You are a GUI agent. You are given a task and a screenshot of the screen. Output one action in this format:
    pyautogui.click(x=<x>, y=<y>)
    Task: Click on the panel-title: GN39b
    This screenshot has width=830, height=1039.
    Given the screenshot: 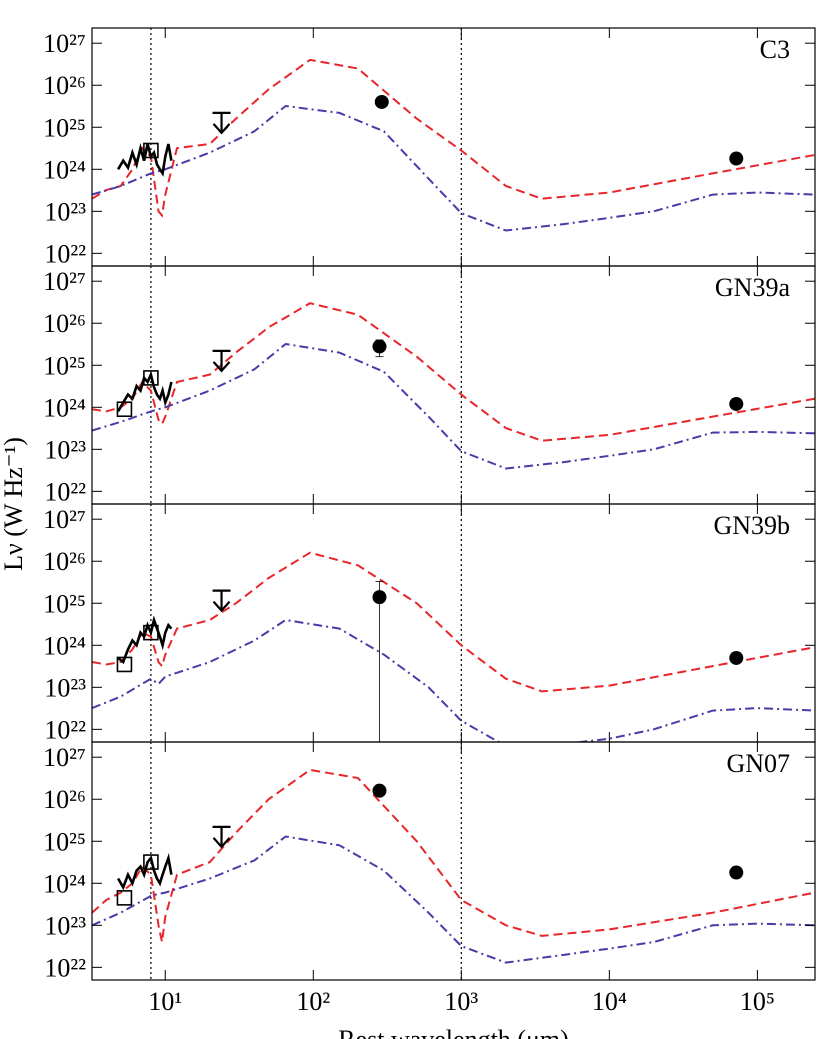 What is the action you would take?
    pyautogui.click(x=751, y=525)
    